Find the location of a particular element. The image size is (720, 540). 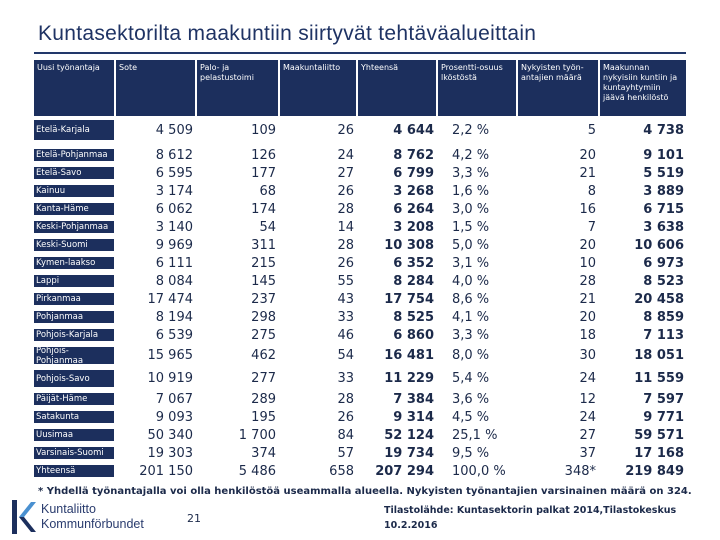

cell-tyonantajat: 27 is located at coordinates (587, 435).